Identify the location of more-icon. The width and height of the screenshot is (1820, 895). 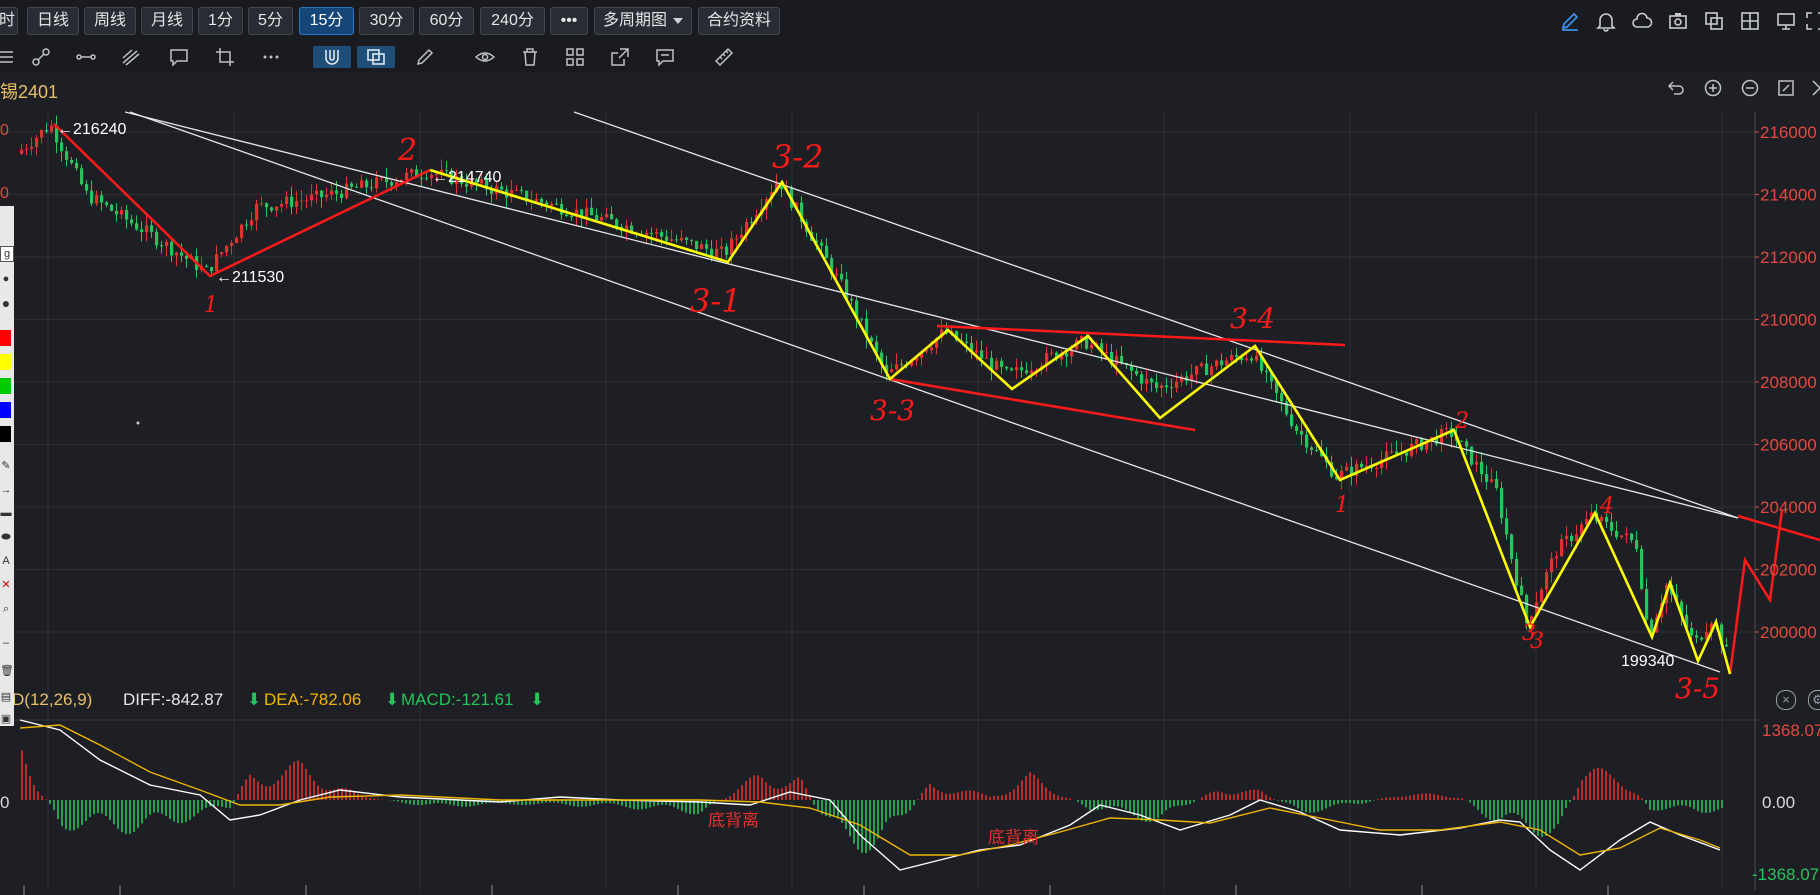
(271, 57).